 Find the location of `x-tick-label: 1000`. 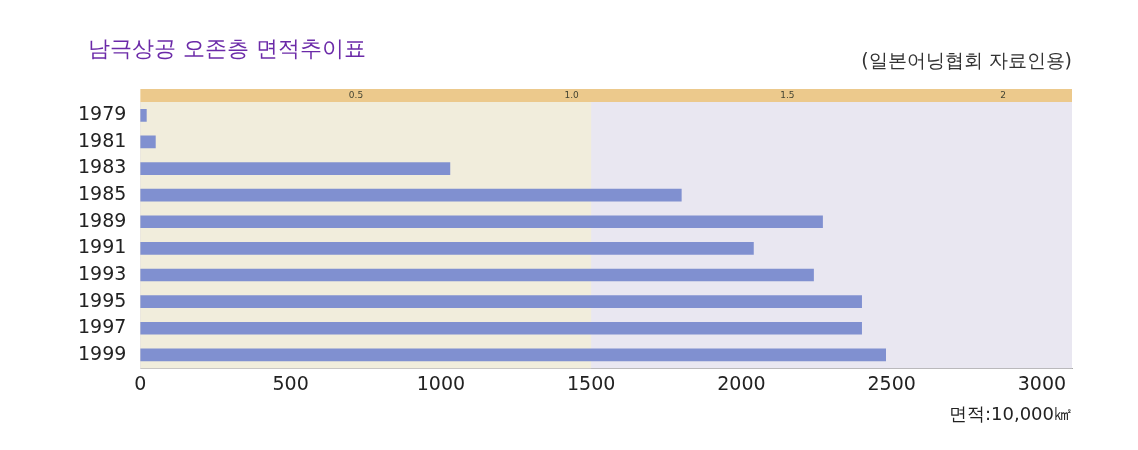

x-tick-label: 1000 is located at coordinates (441, 382).